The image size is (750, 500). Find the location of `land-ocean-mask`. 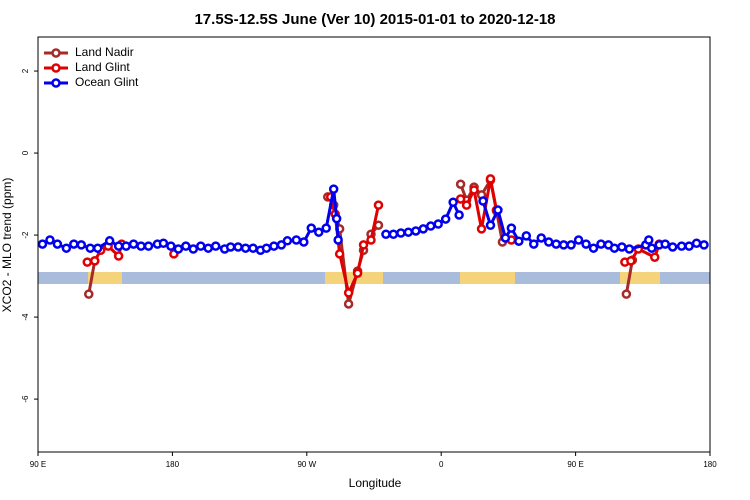

land-ocean-mask is located at coordinates (374, 278).